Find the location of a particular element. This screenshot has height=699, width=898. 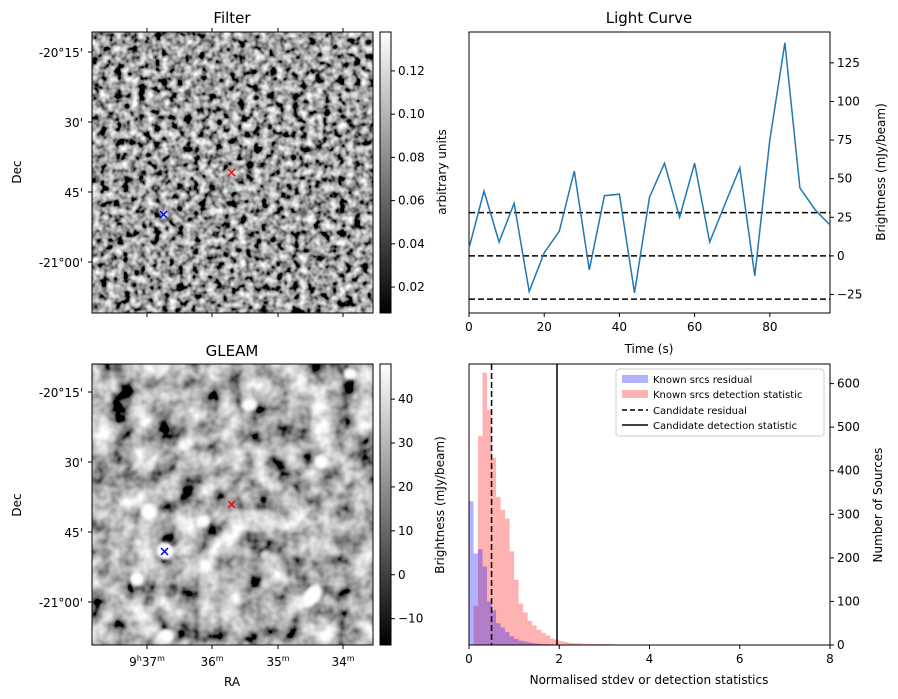

colorbar-tick-label: 30 is located at coordinates (405, 443).